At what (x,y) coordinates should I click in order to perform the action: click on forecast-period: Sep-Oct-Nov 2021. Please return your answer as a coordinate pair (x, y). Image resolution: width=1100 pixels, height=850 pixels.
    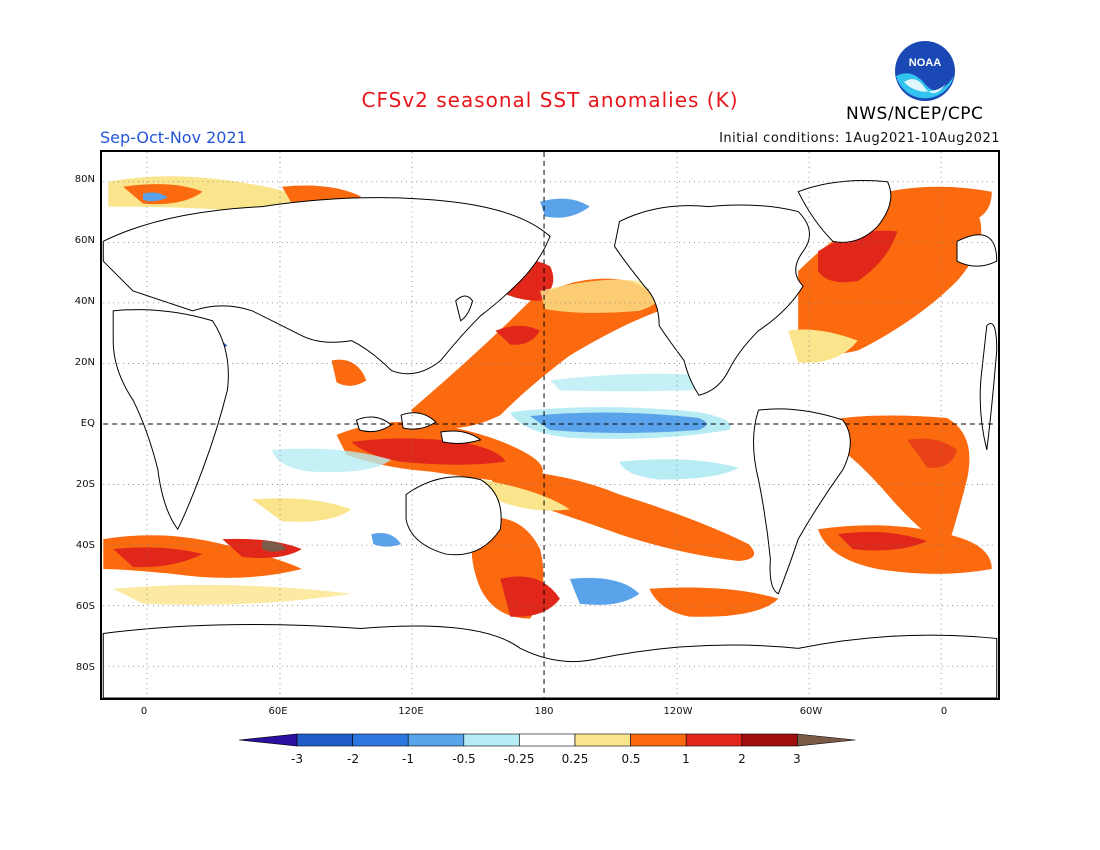
    Looking at the image, I should click on (173, 137).